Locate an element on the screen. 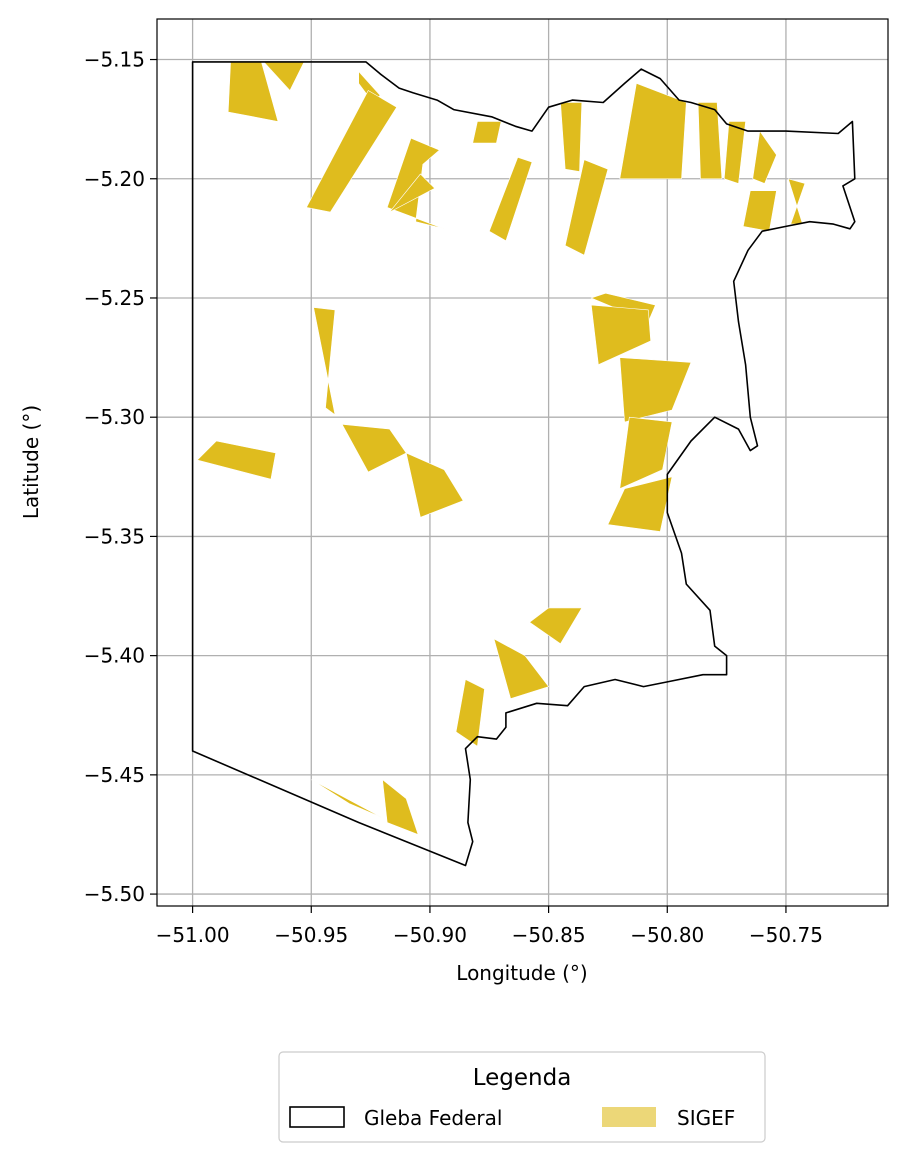  legend-swatch-sigef is located at coordinates (629, 1117).